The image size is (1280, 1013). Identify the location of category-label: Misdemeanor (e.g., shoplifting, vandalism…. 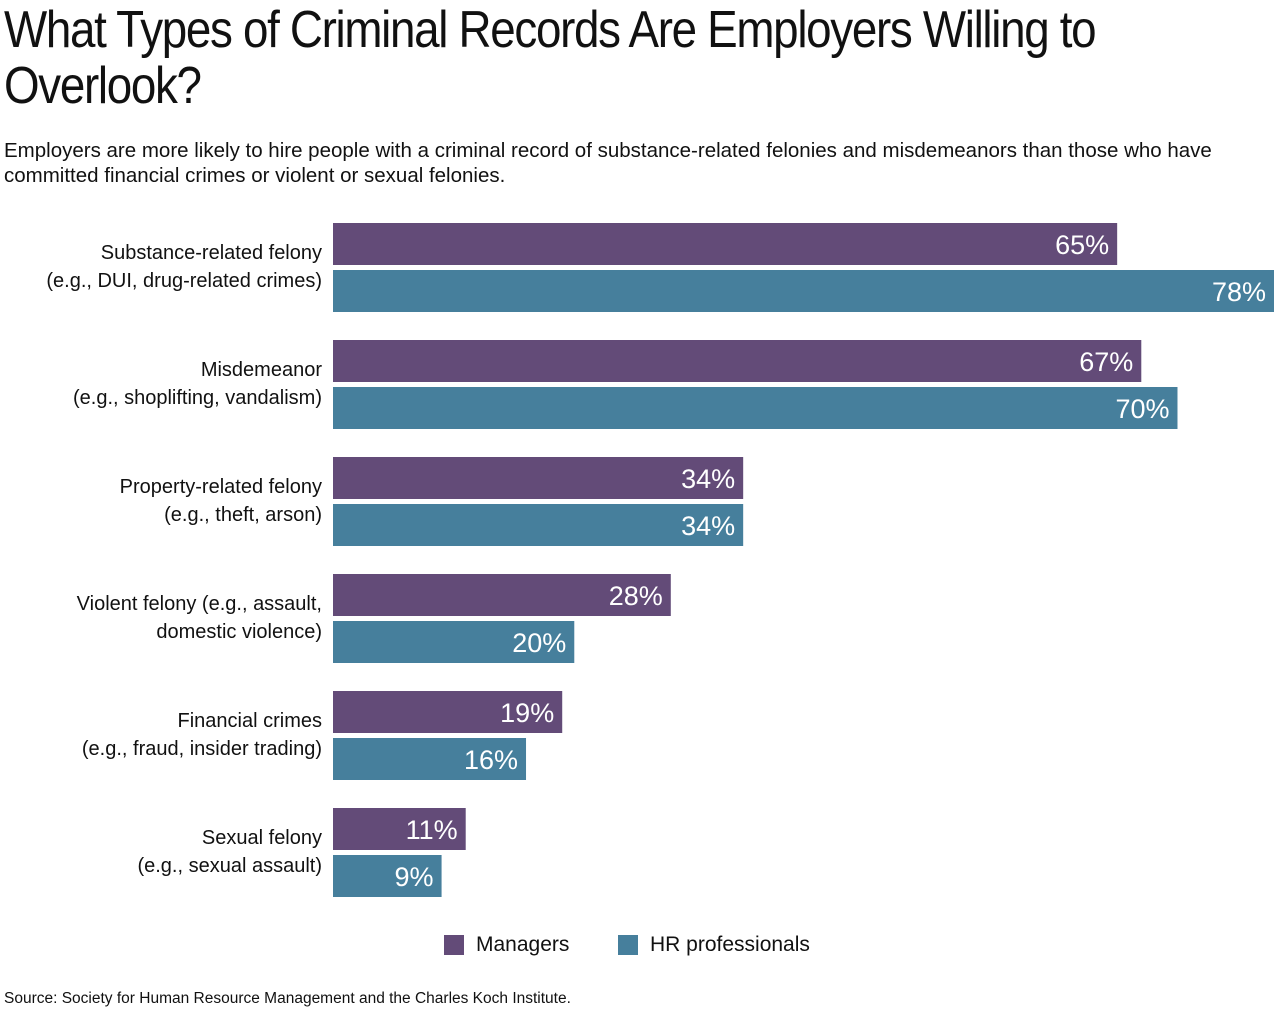
(197, 384).